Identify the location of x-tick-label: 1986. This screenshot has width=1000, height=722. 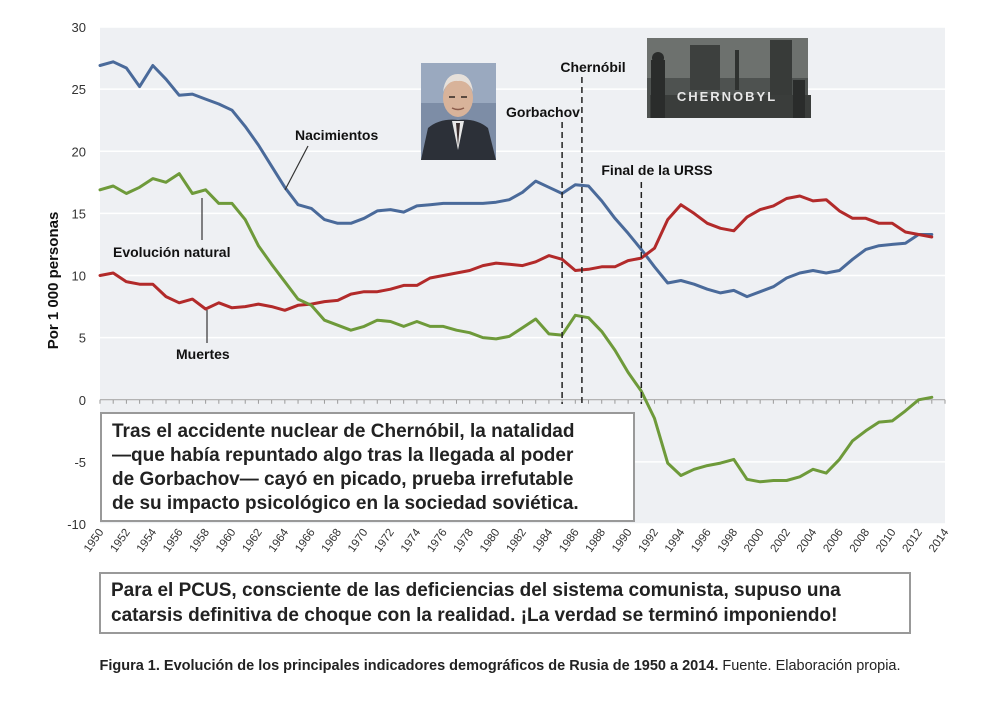
(569, 541).